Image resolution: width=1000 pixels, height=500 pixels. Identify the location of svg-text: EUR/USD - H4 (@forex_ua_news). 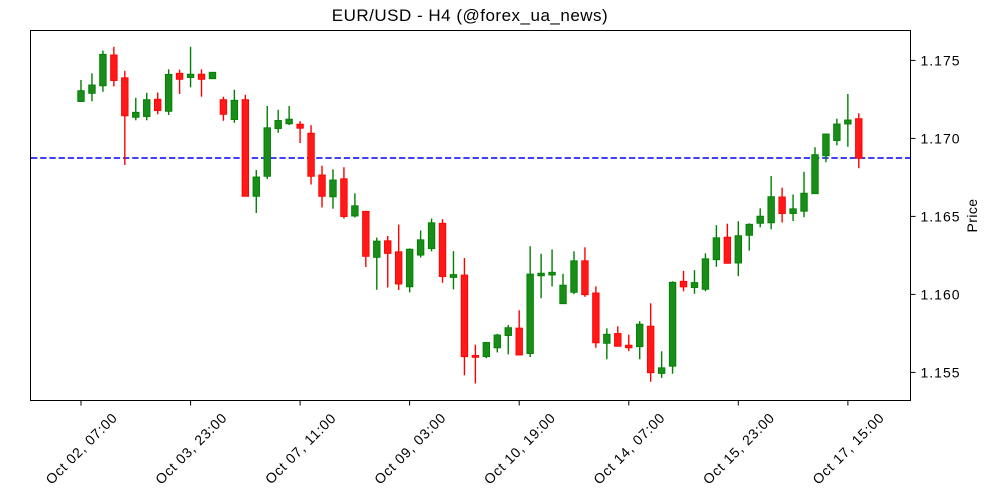
(470, 15).